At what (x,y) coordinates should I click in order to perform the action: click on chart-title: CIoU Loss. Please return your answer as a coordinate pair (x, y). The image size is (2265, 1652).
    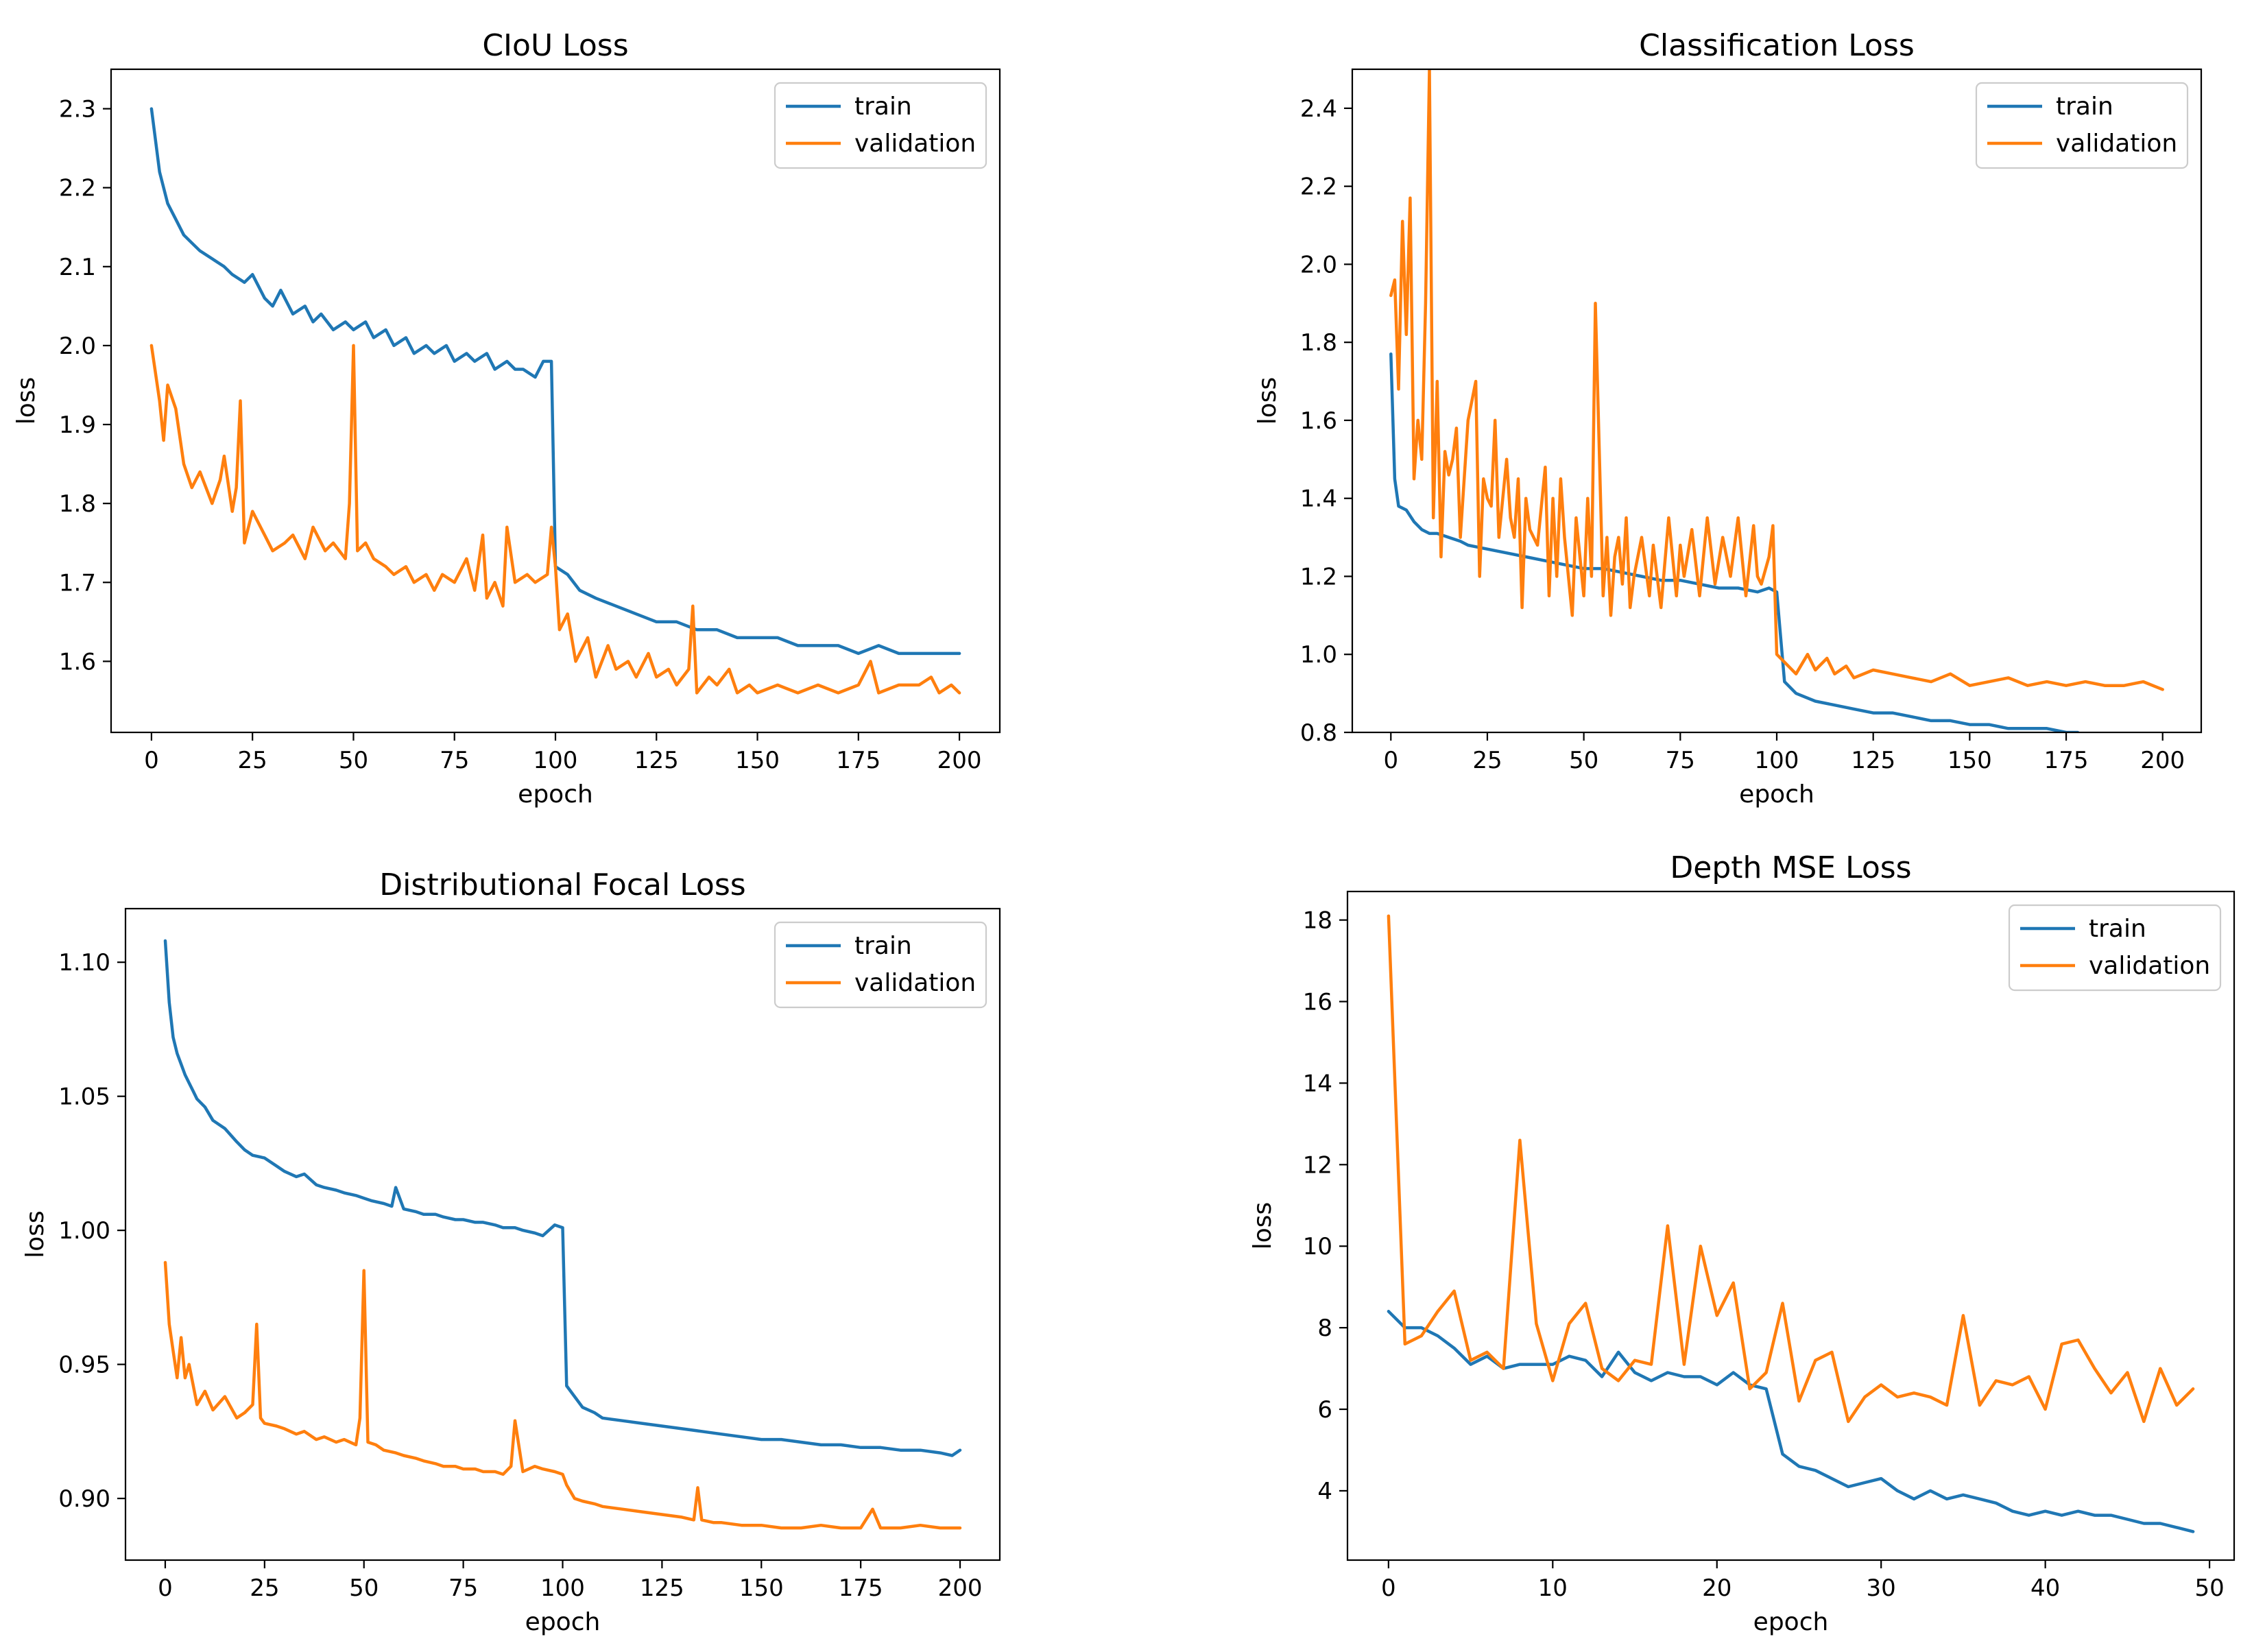
    Looking at the image, I should click on (555, 45).